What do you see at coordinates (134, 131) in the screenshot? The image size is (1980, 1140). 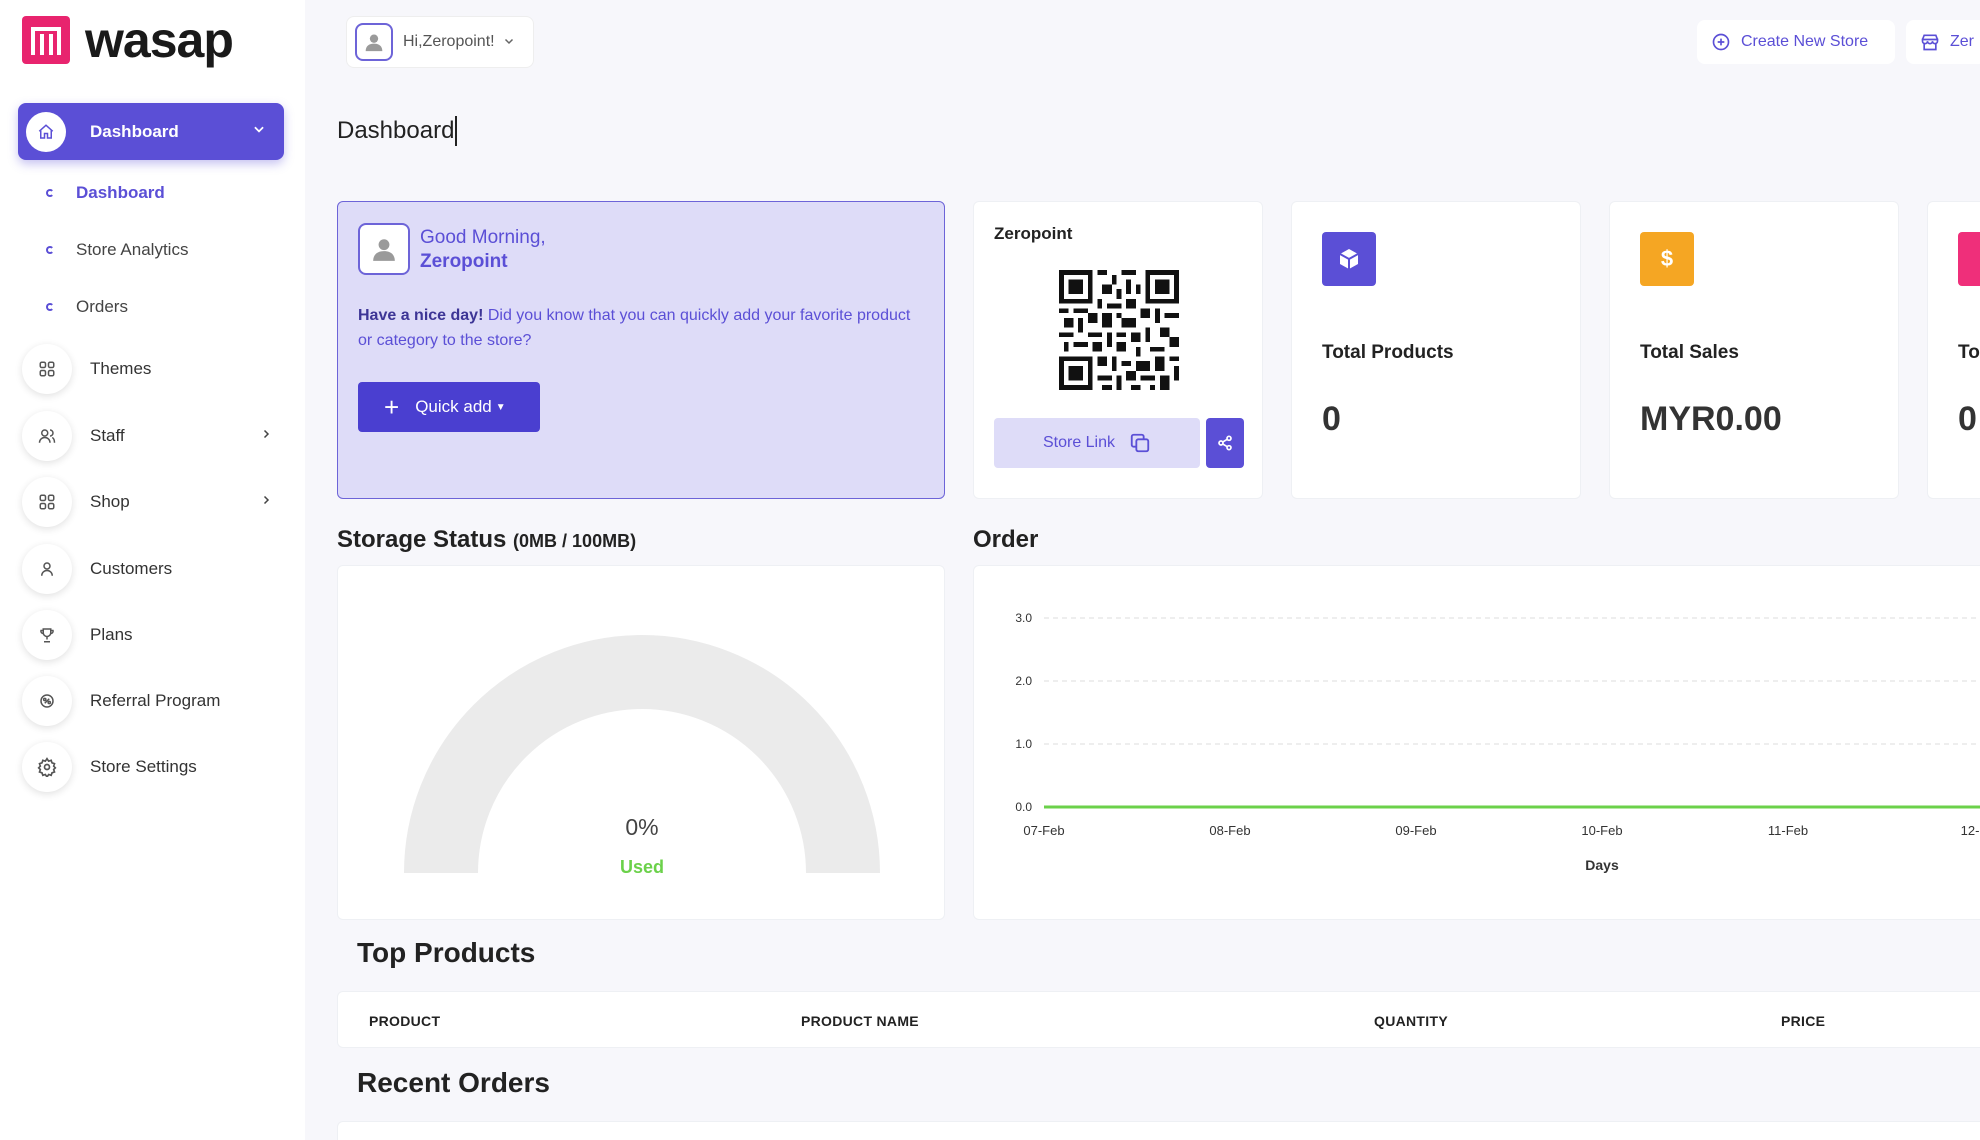 I see `sidebar-item-label: Dashboard` at bounding box center [134, 131].